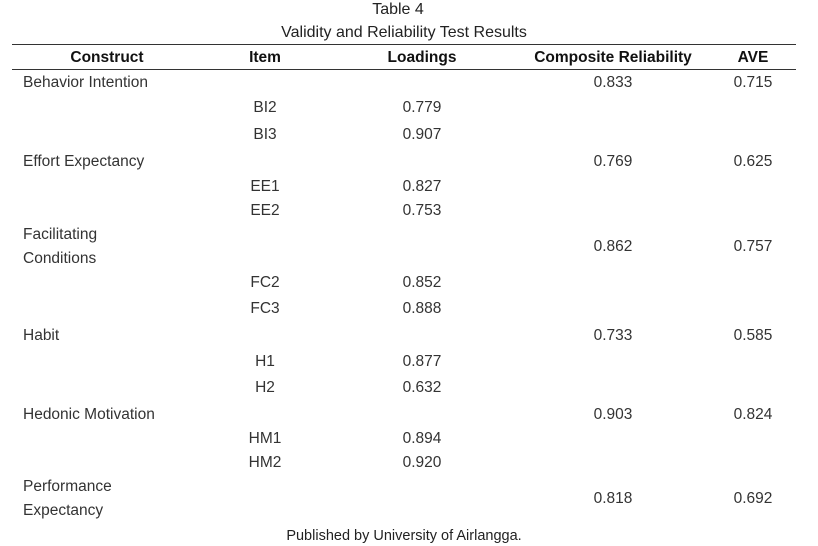 Image resolution: width=818 pixels, height=546 pixels. I want to click on construct-label: Habit, so click(41, 335).